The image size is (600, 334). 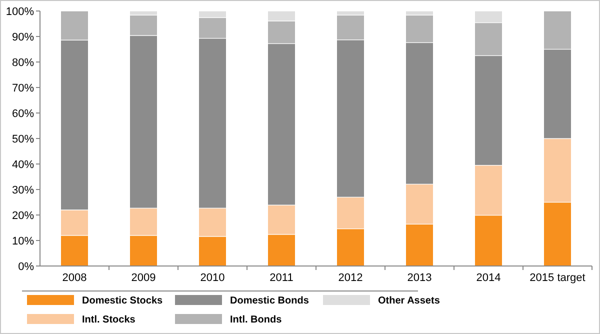 I want to click on y-tick-label: 100%, so click(x=20, y=12).